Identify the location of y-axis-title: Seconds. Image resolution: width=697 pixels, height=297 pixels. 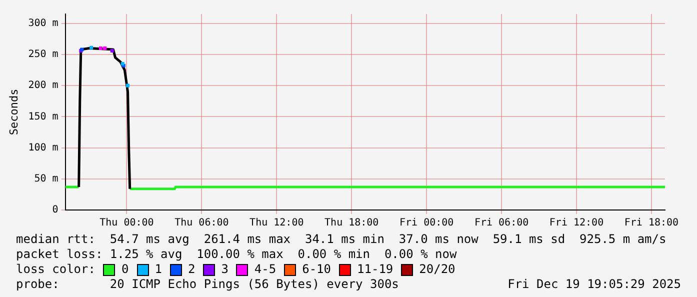
(13, 112).